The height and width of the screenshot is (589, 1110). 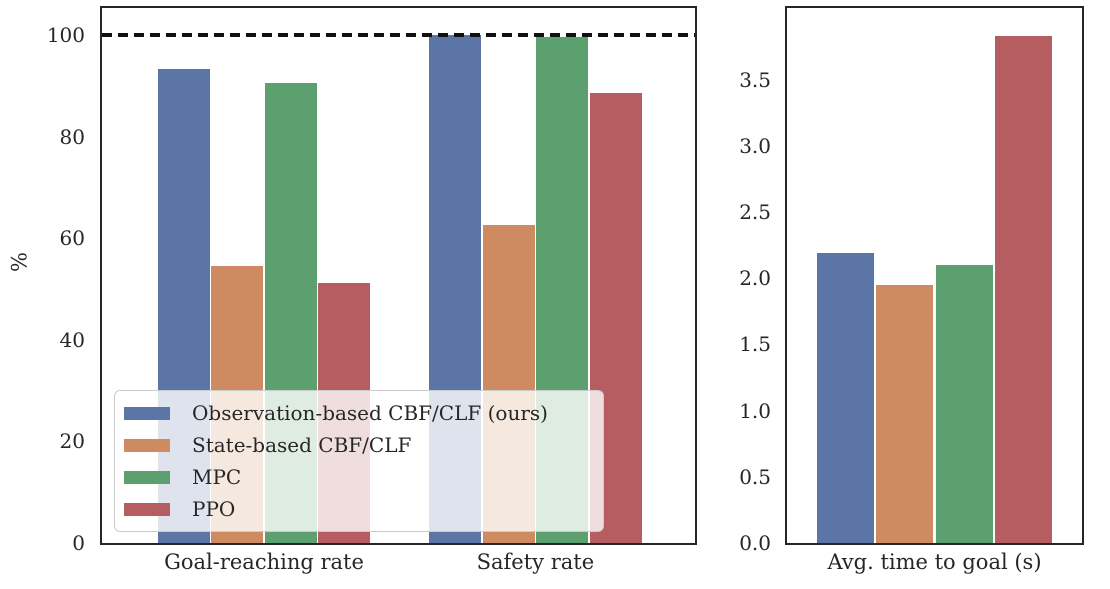 I want to click on legend-item: Observation-based CBF/CLF (ours), so click(x=363, y=413).